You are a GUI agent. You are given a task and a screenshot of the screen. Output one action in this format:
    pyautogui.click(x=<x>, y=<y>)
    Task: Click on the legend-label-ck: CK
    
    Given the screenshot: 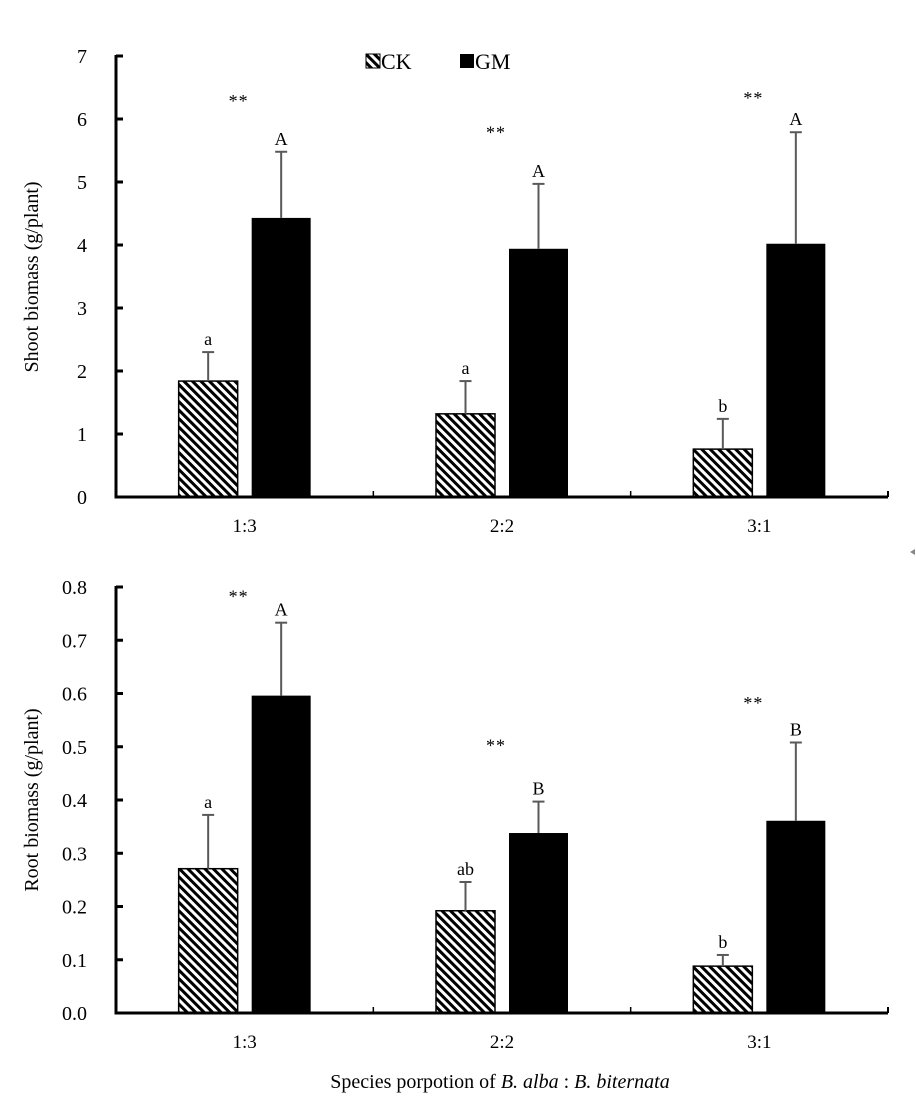 What is the action you would take?
    pyautogui.click(x=396, y=61)
    